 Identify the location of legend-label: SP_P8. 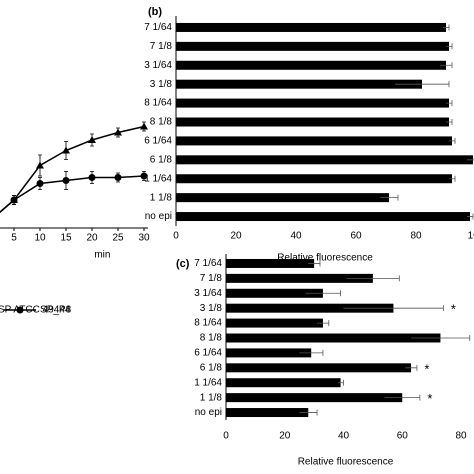
(56, 310).